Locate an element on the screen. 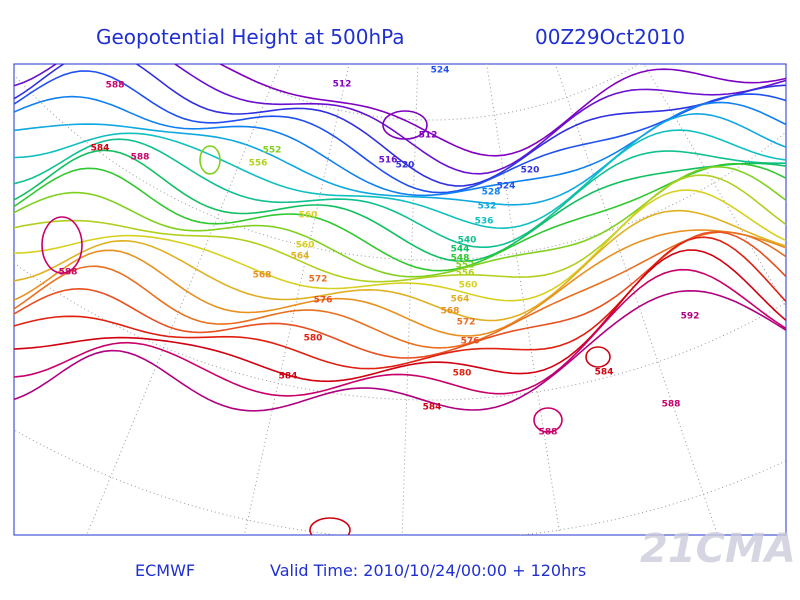 This screenshot has height=600, width=800. contour-label: 592 is located at coordinates (690, 317).